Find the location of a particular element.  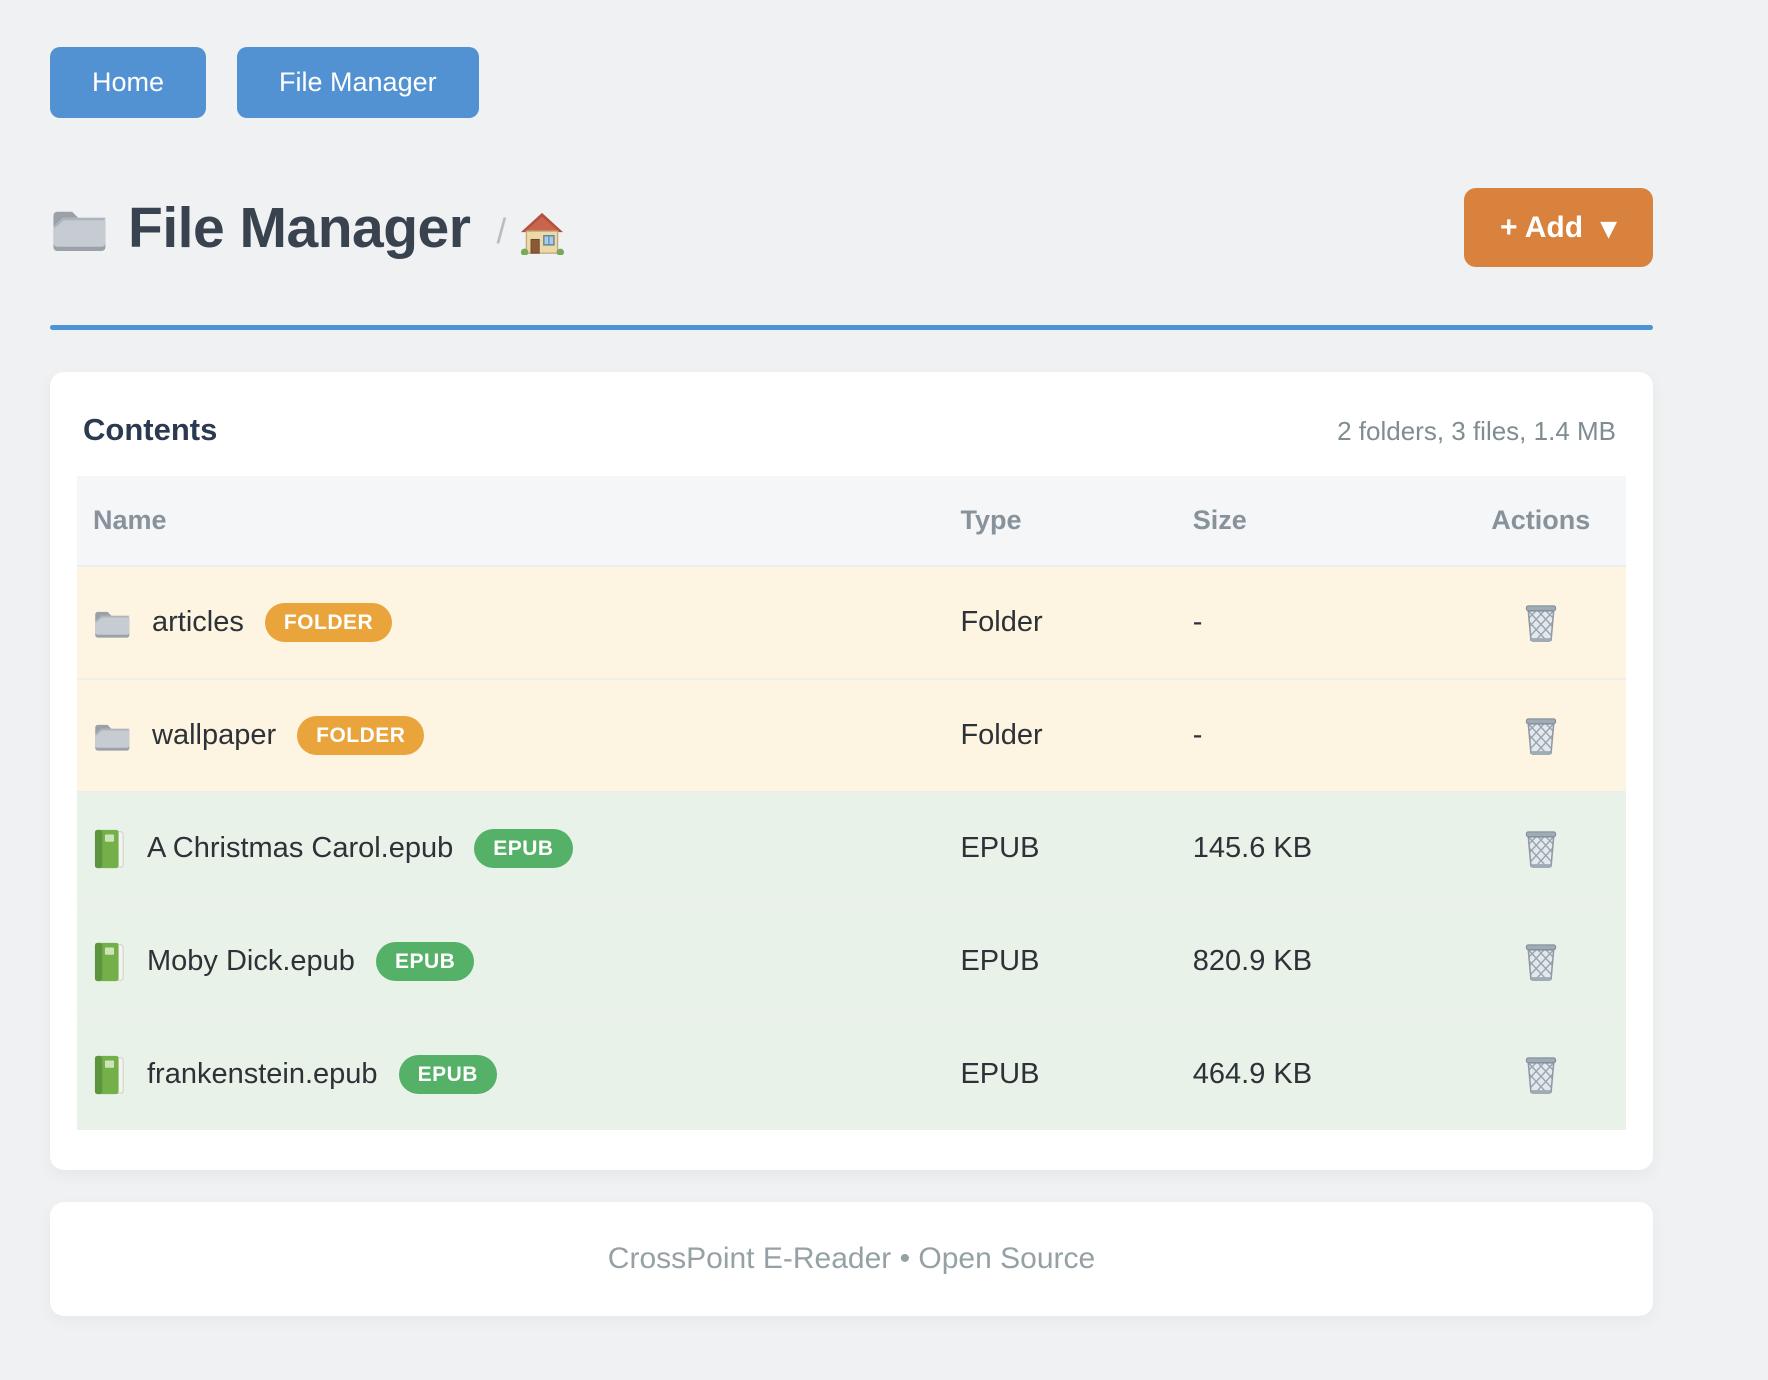

file-name: A Christmas Carol.epub is located at coordinates (300, 848).